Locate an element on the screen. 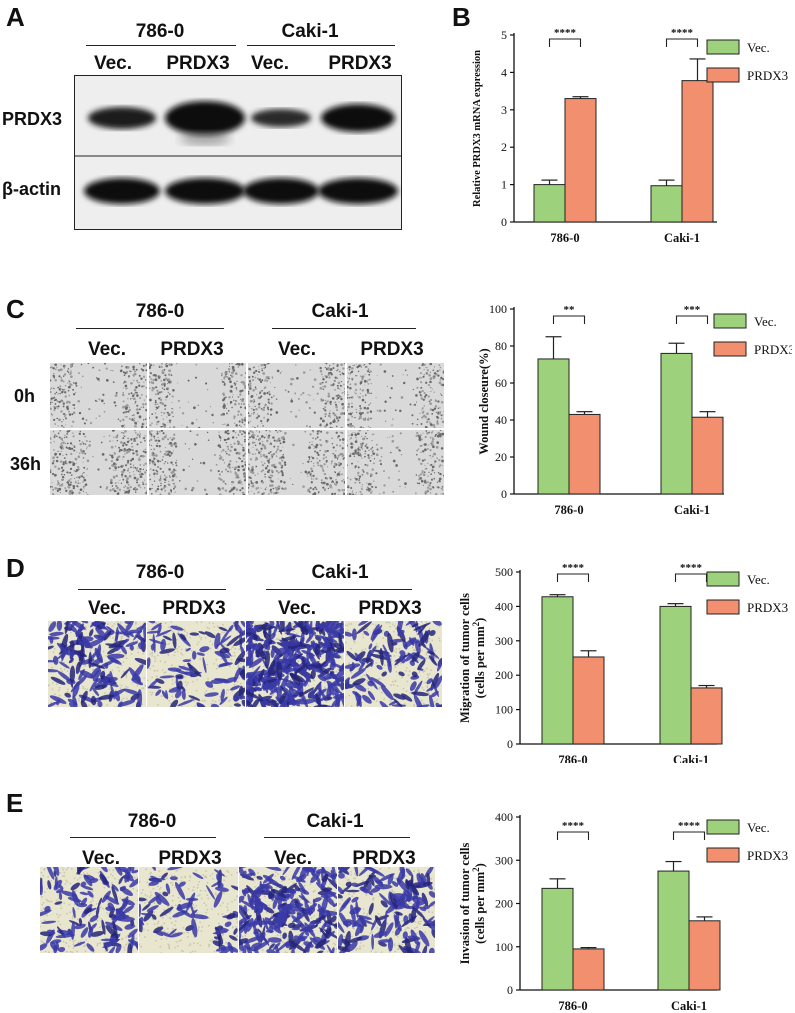 This screenshot has width=795, height=1013. y-tick-label: 3 is located at coordinates (504, 110).